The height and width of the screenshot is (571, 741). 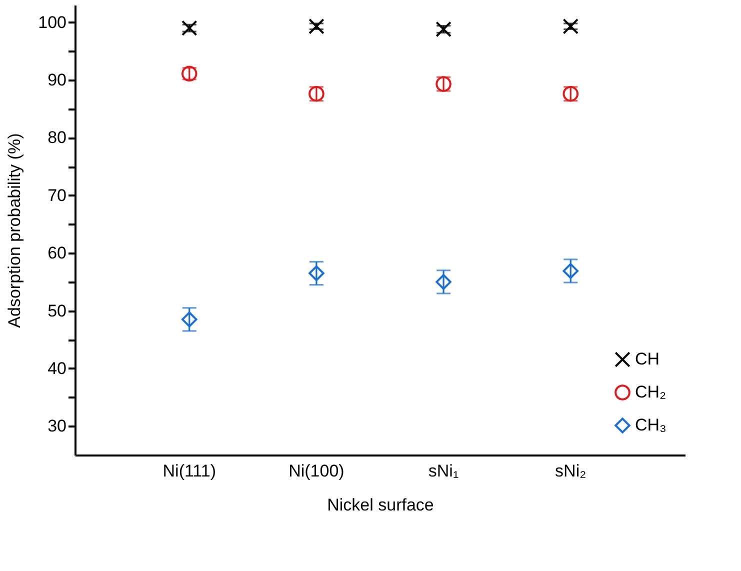 I want to click on x-axis-title: Nickel surface, so click(x=380, y=505).